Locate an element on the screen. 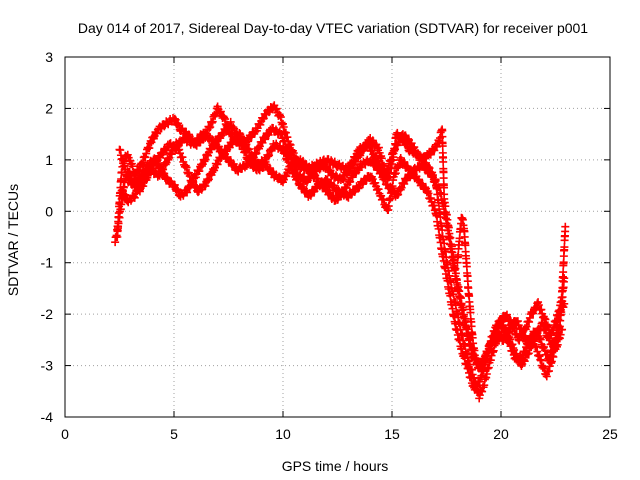  y-tick-label: -2 is located at coordinates (47, 314).